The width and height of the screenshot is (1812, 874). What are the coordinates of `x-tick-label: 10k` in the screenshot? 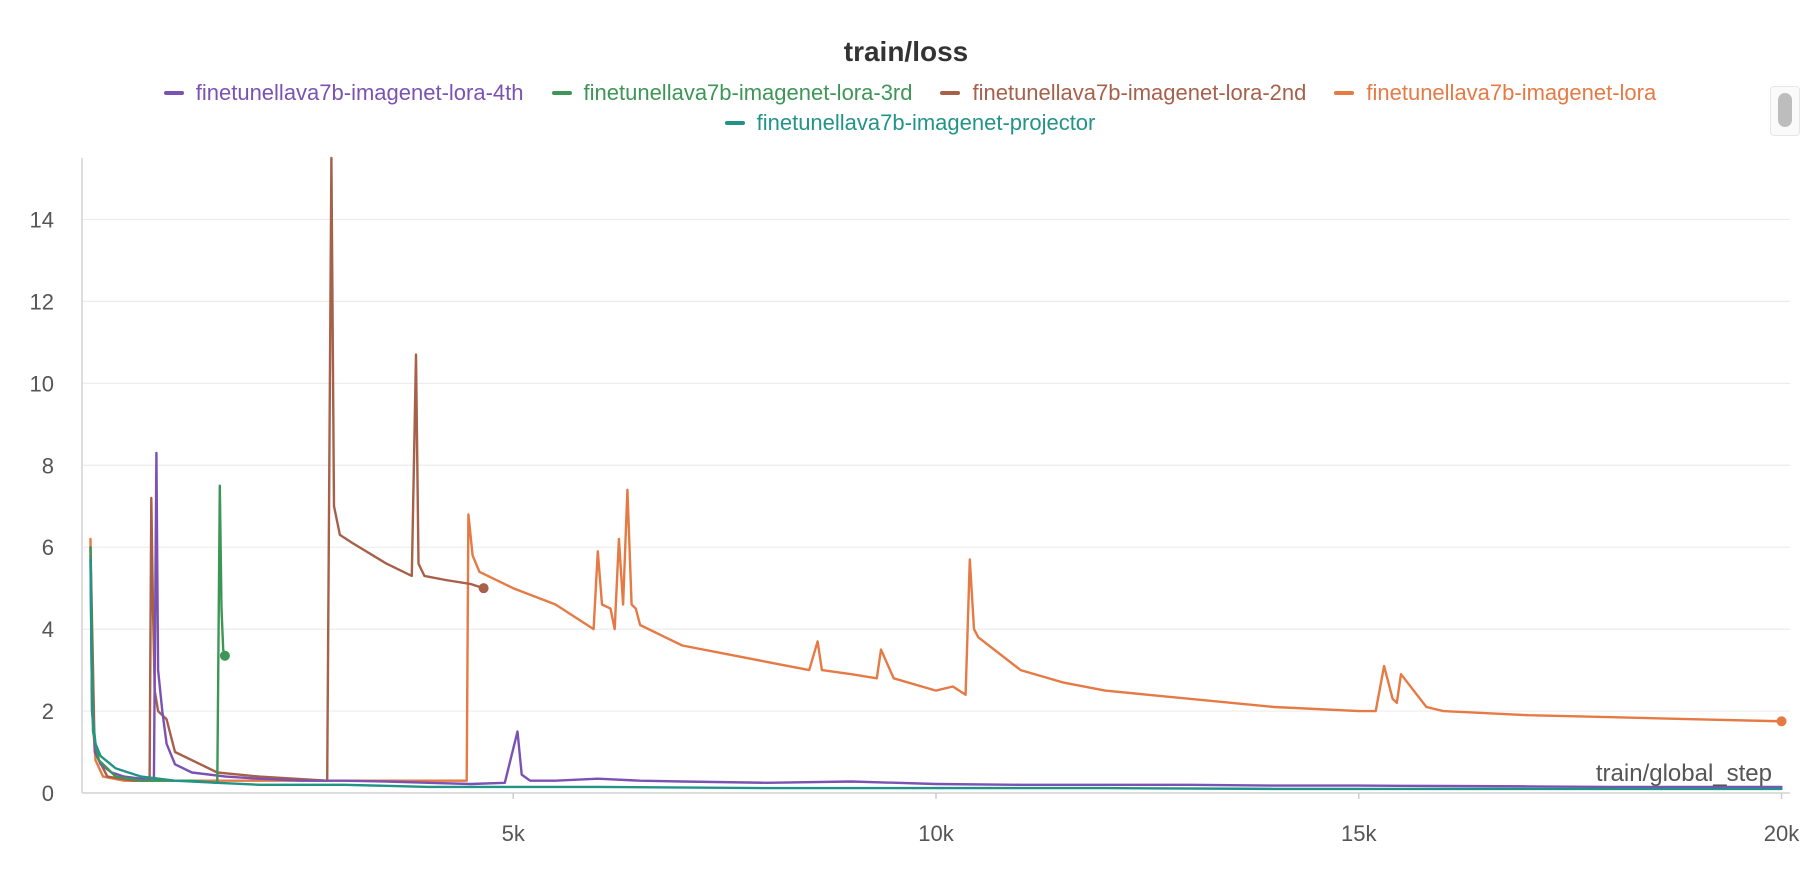 It's located at (936, 833).